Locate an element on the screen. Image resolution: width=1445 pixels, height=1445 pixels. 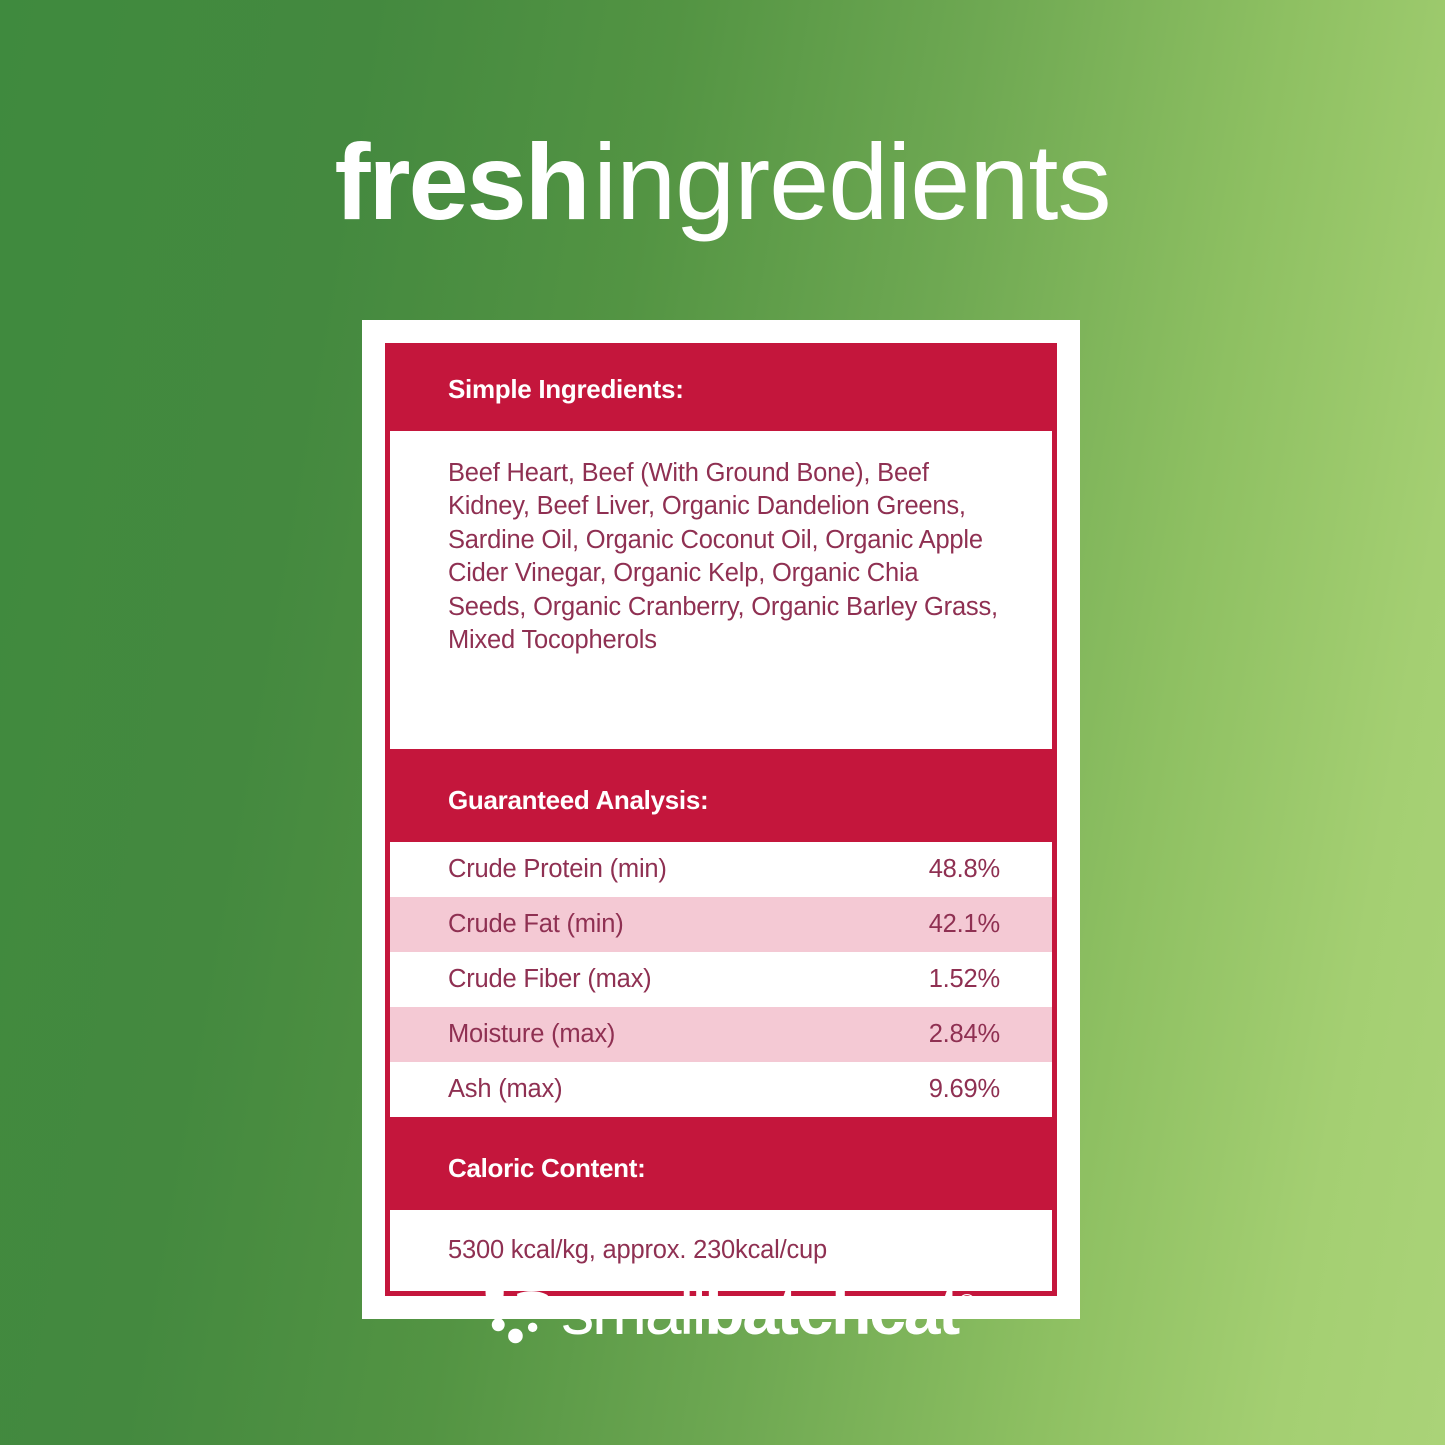
ingredients-header: Simple Ingredients: is located at coordinates (721, 389).